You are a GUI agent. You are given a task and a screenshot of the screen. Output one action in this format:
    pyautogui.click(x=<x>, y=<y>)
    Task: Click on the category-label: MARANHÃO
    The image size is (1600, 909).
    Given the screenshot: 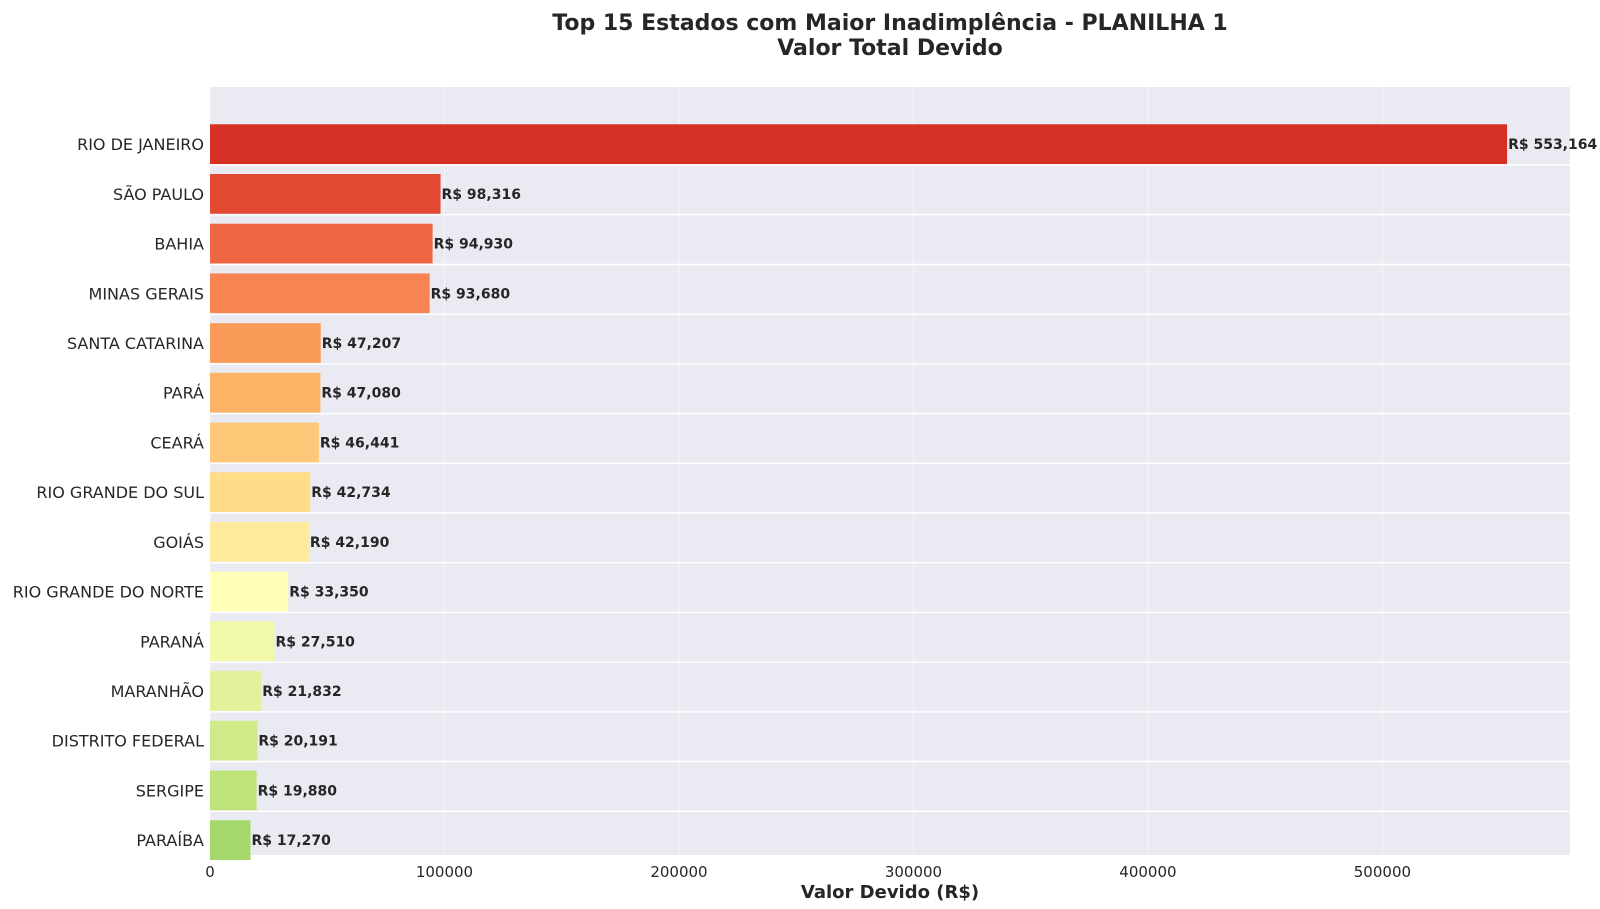 What is the action you would take?
    pyautogui.click(x=157, y=691)
    